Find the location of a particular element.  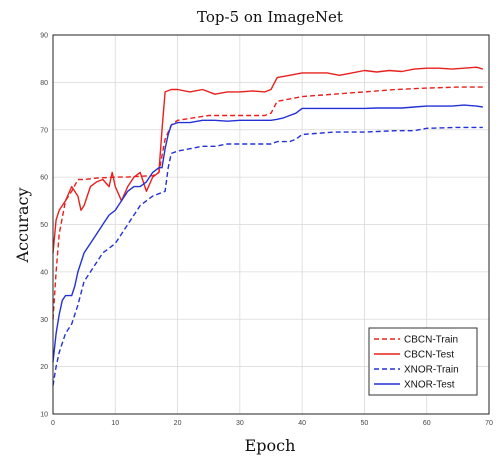

legend-label: XNOR-Train is located at coordinates (431, 370).